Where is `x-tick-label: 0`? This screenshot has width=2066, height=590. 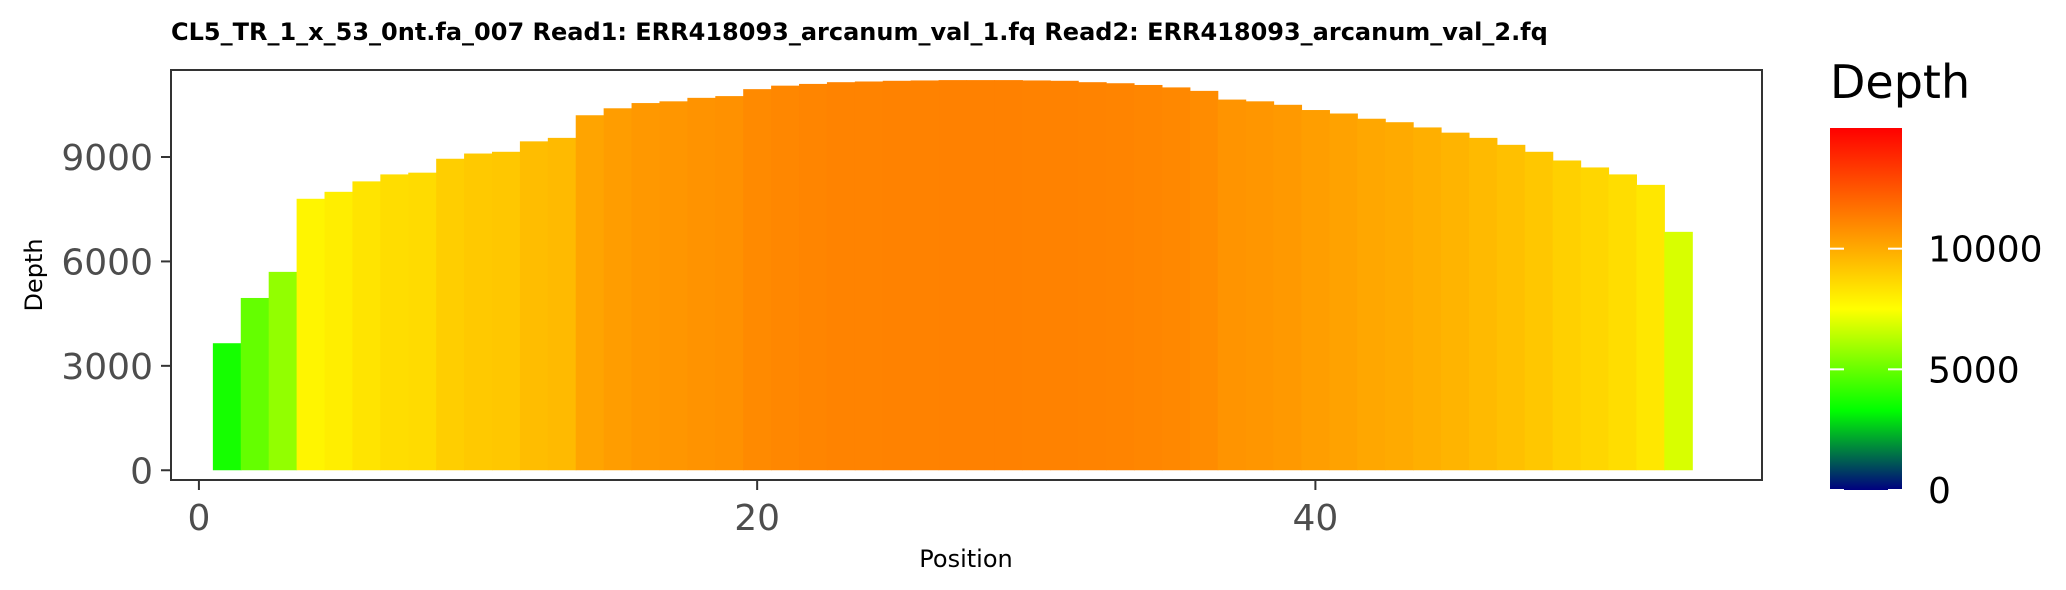 x-tick-label: 0 is located at coordinates (198, 518).